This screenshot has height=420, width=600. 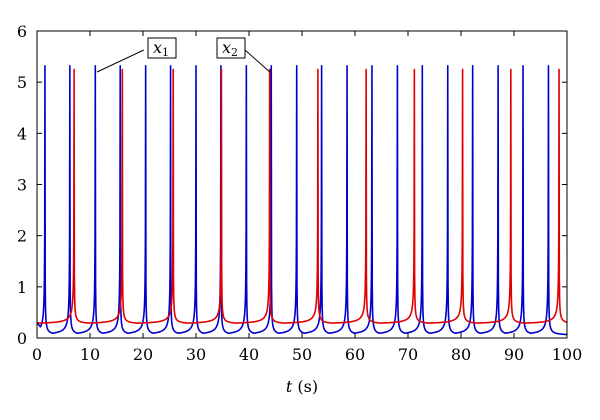 I want to click on x-tick-label: 60, so click(x=355, y=354).